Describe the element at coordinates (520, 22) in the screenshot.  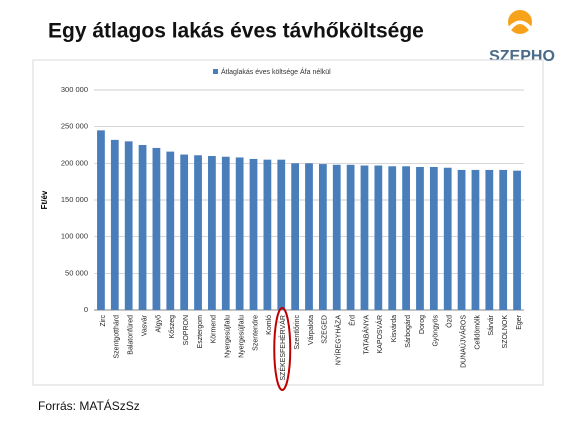
I see `logo-icon` at that location.